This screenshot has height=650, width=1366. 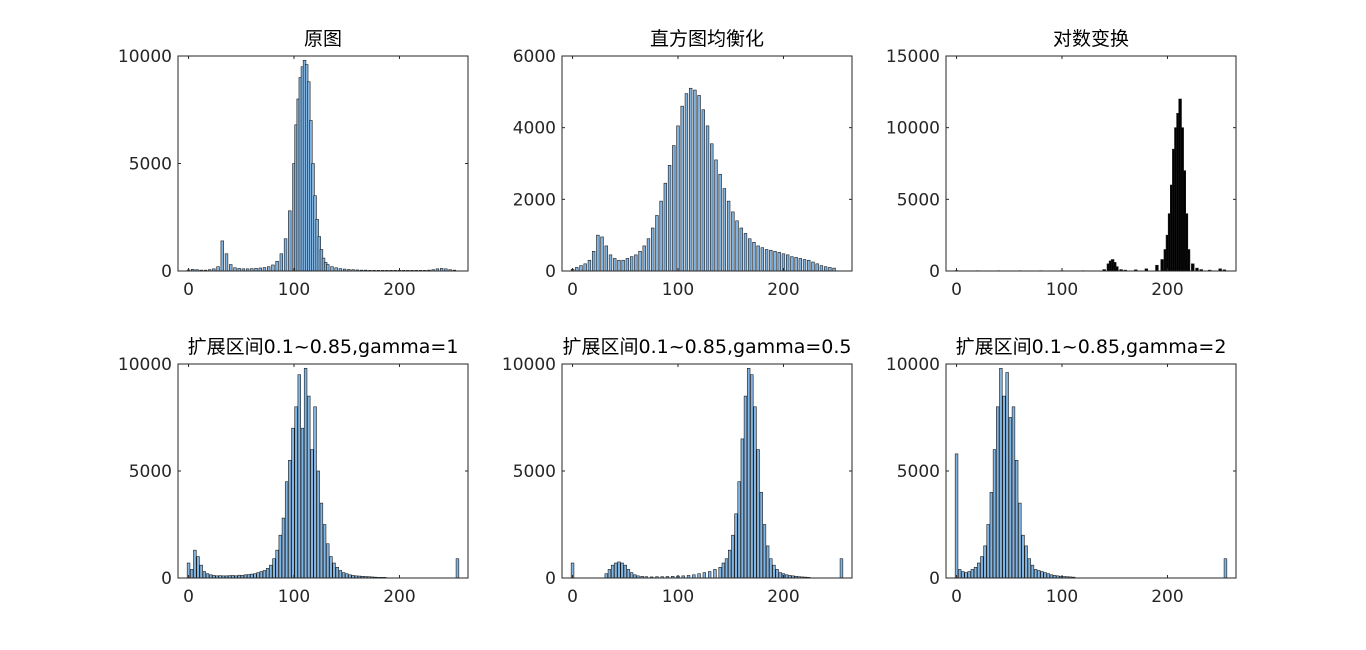 I want to click on axes-box, so click(x=323, y=163).